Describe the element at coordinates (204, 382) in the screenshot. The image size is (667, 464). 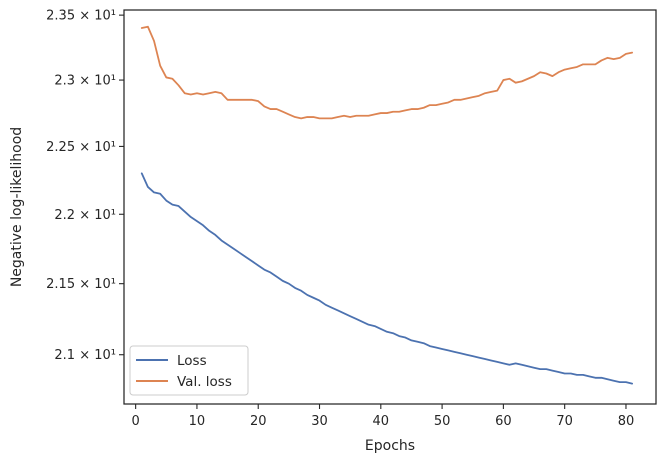
I see `legend-entry-val-loss: Val. loss` at that location.